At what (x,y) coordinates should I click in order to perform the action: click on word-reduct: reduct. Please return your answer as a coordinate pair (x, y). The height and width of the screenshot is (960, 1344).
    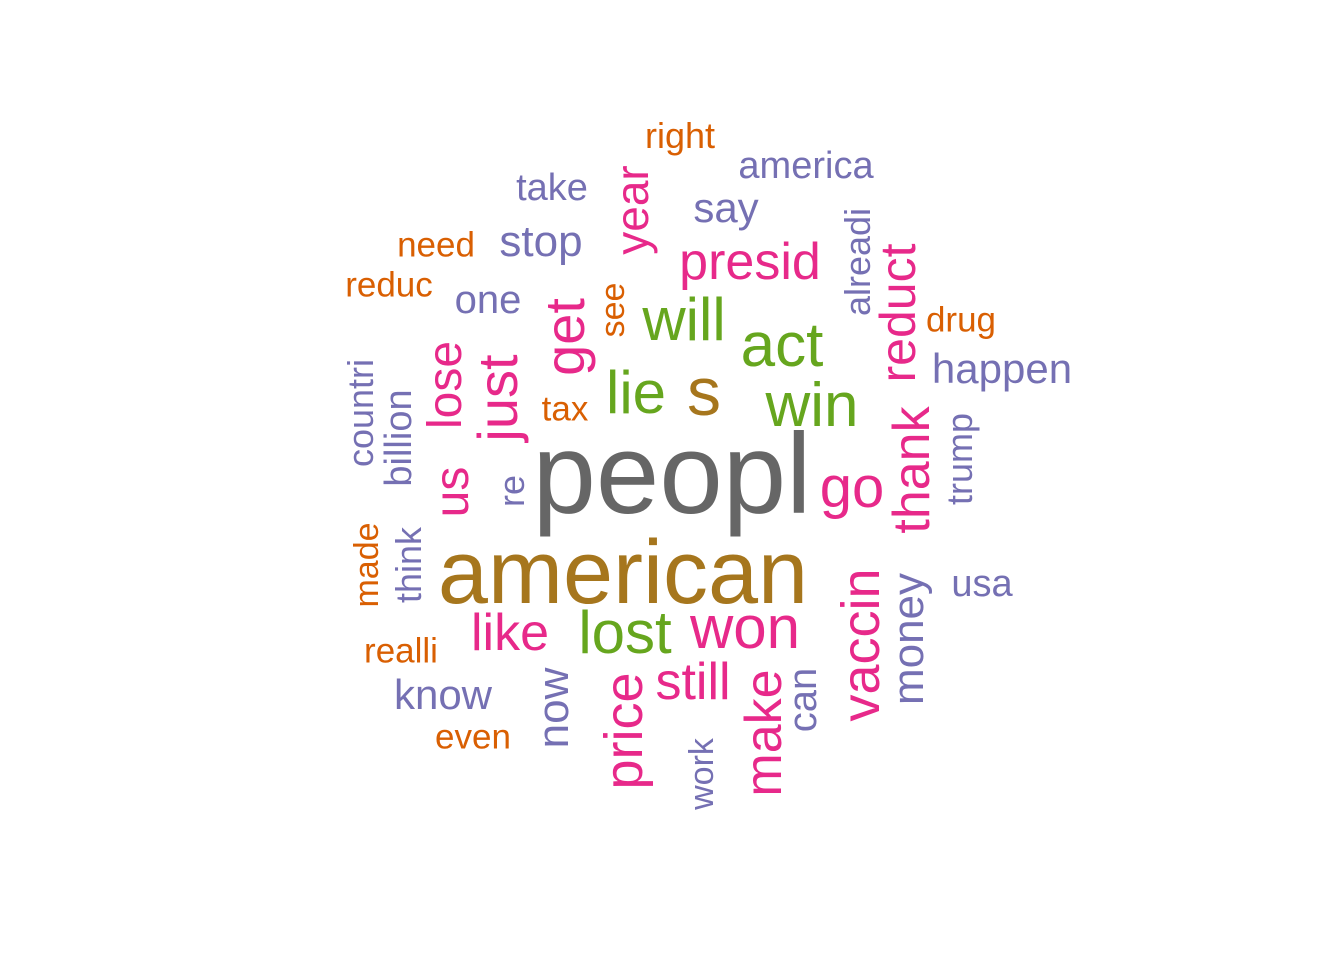
    Looking at the image, I should click on (898, 313).